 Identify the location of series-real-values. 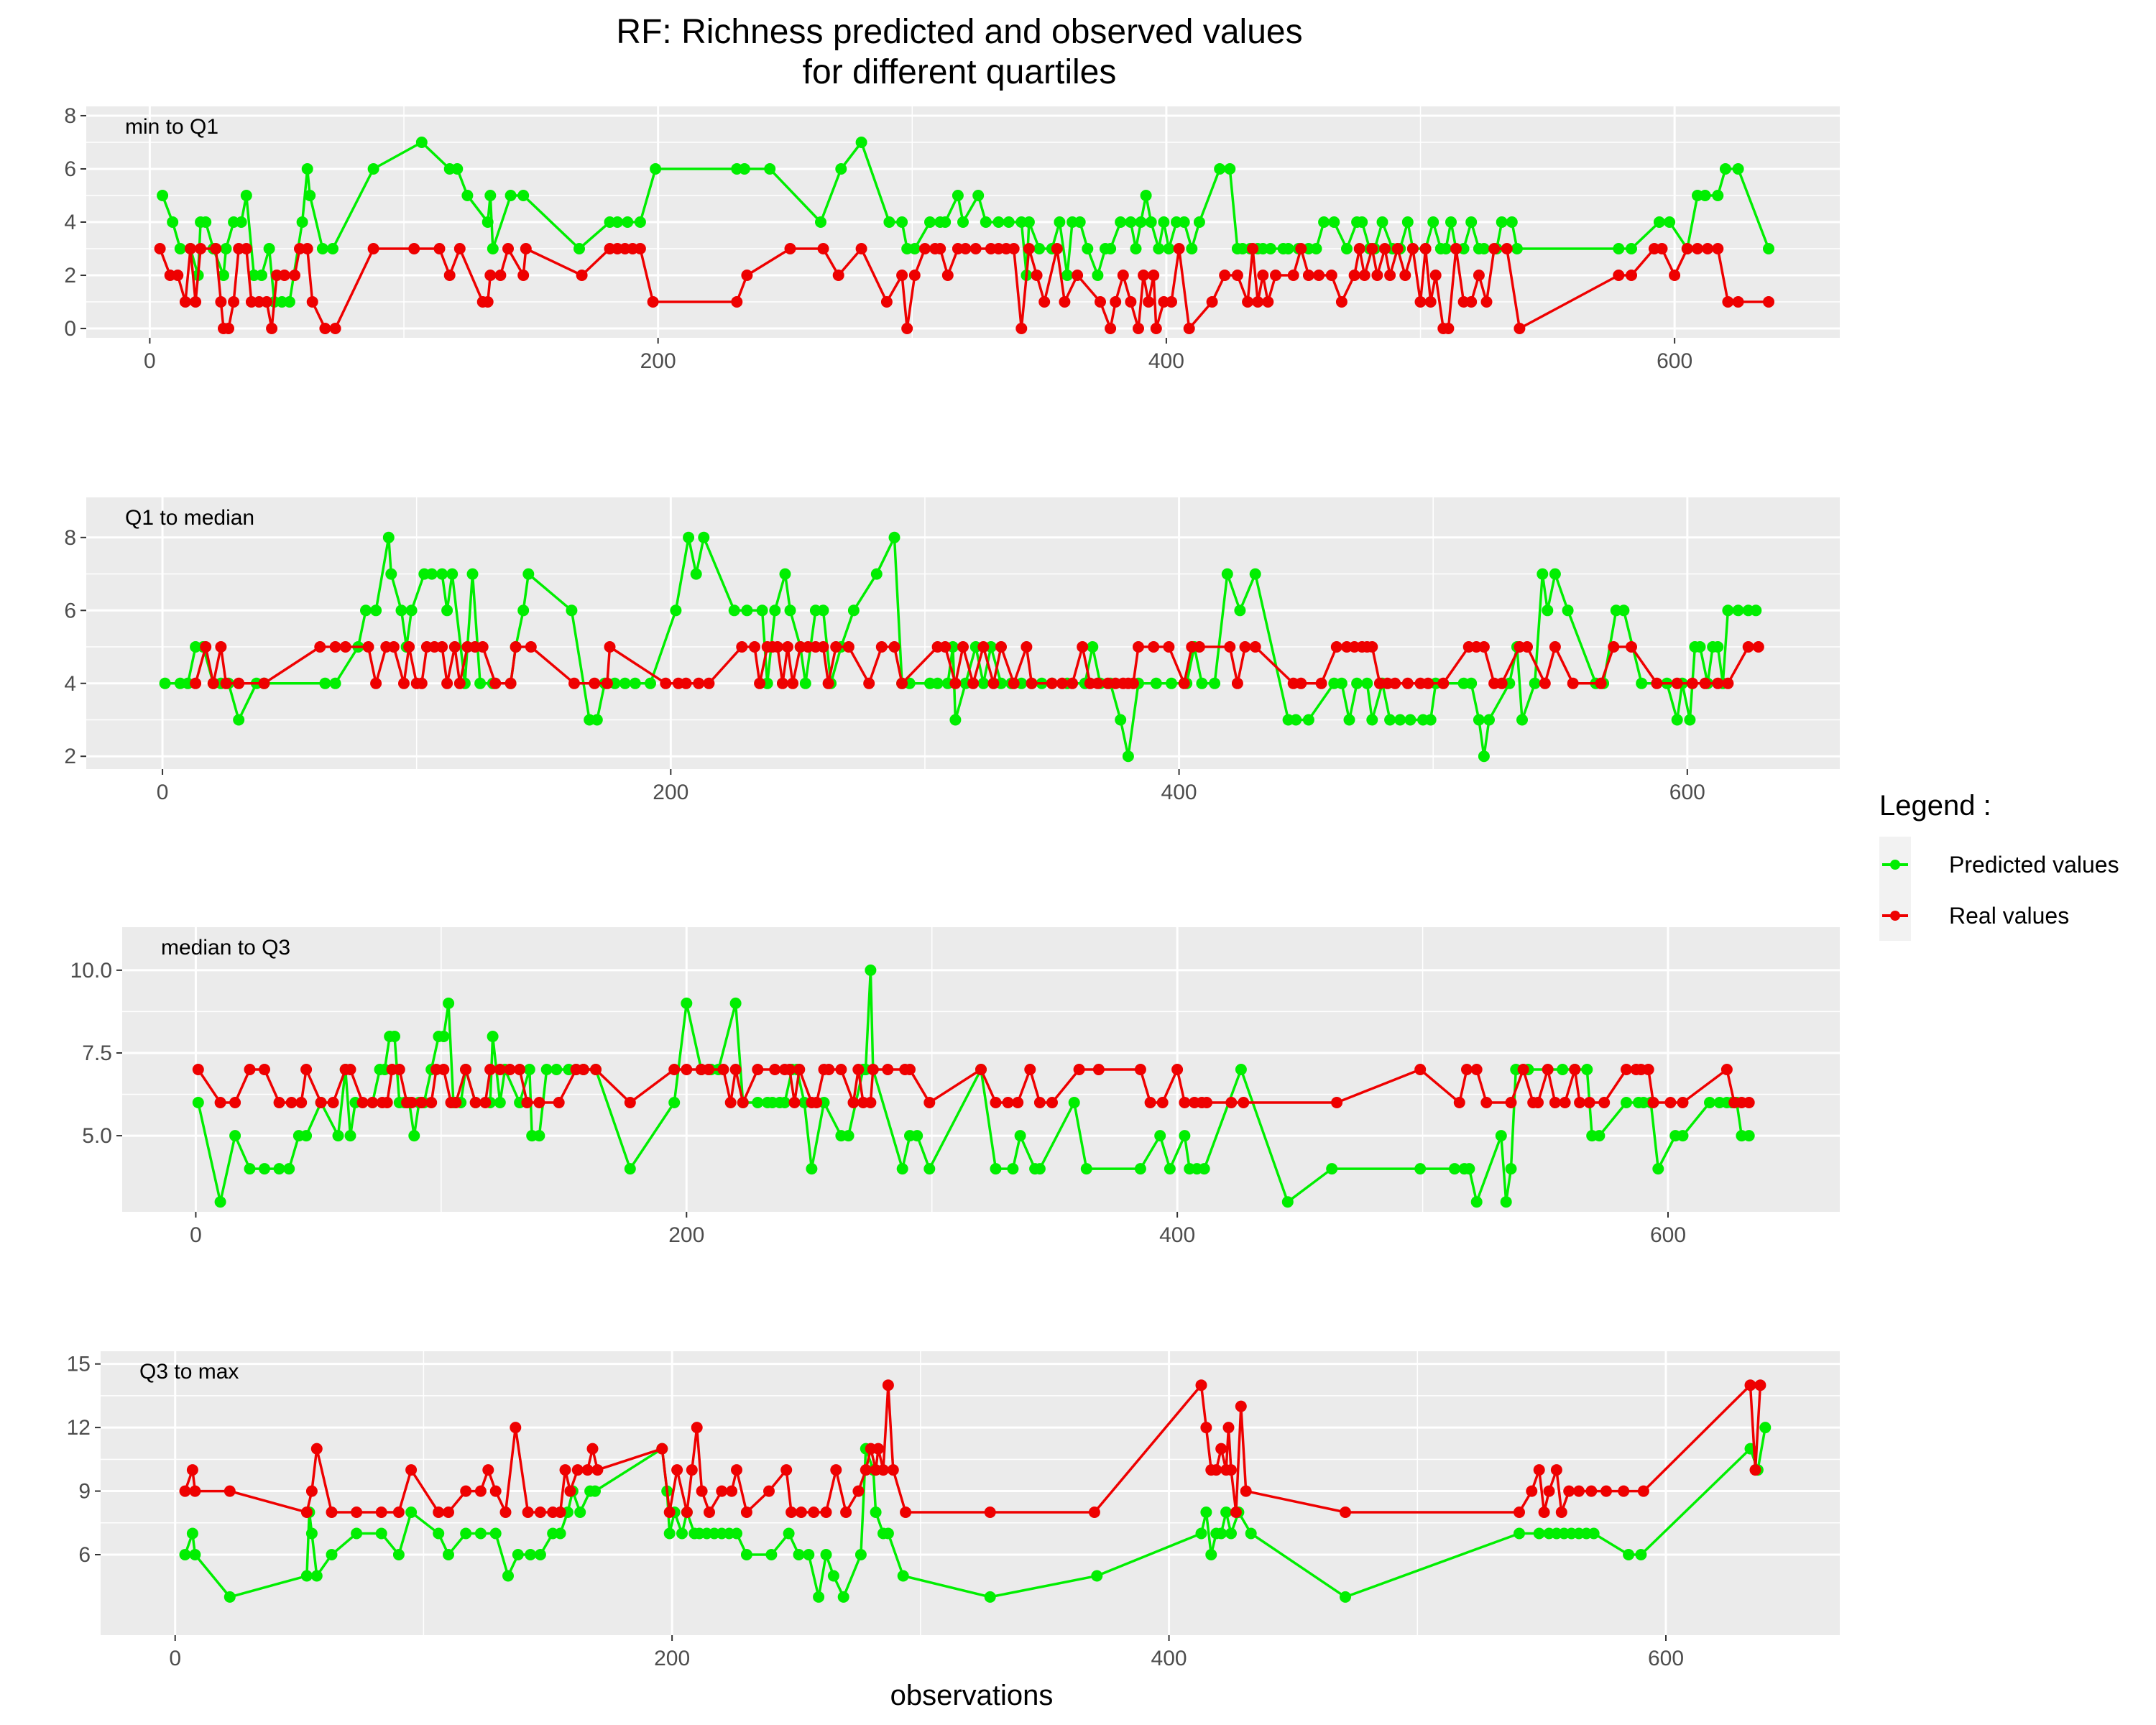
(964, 288).